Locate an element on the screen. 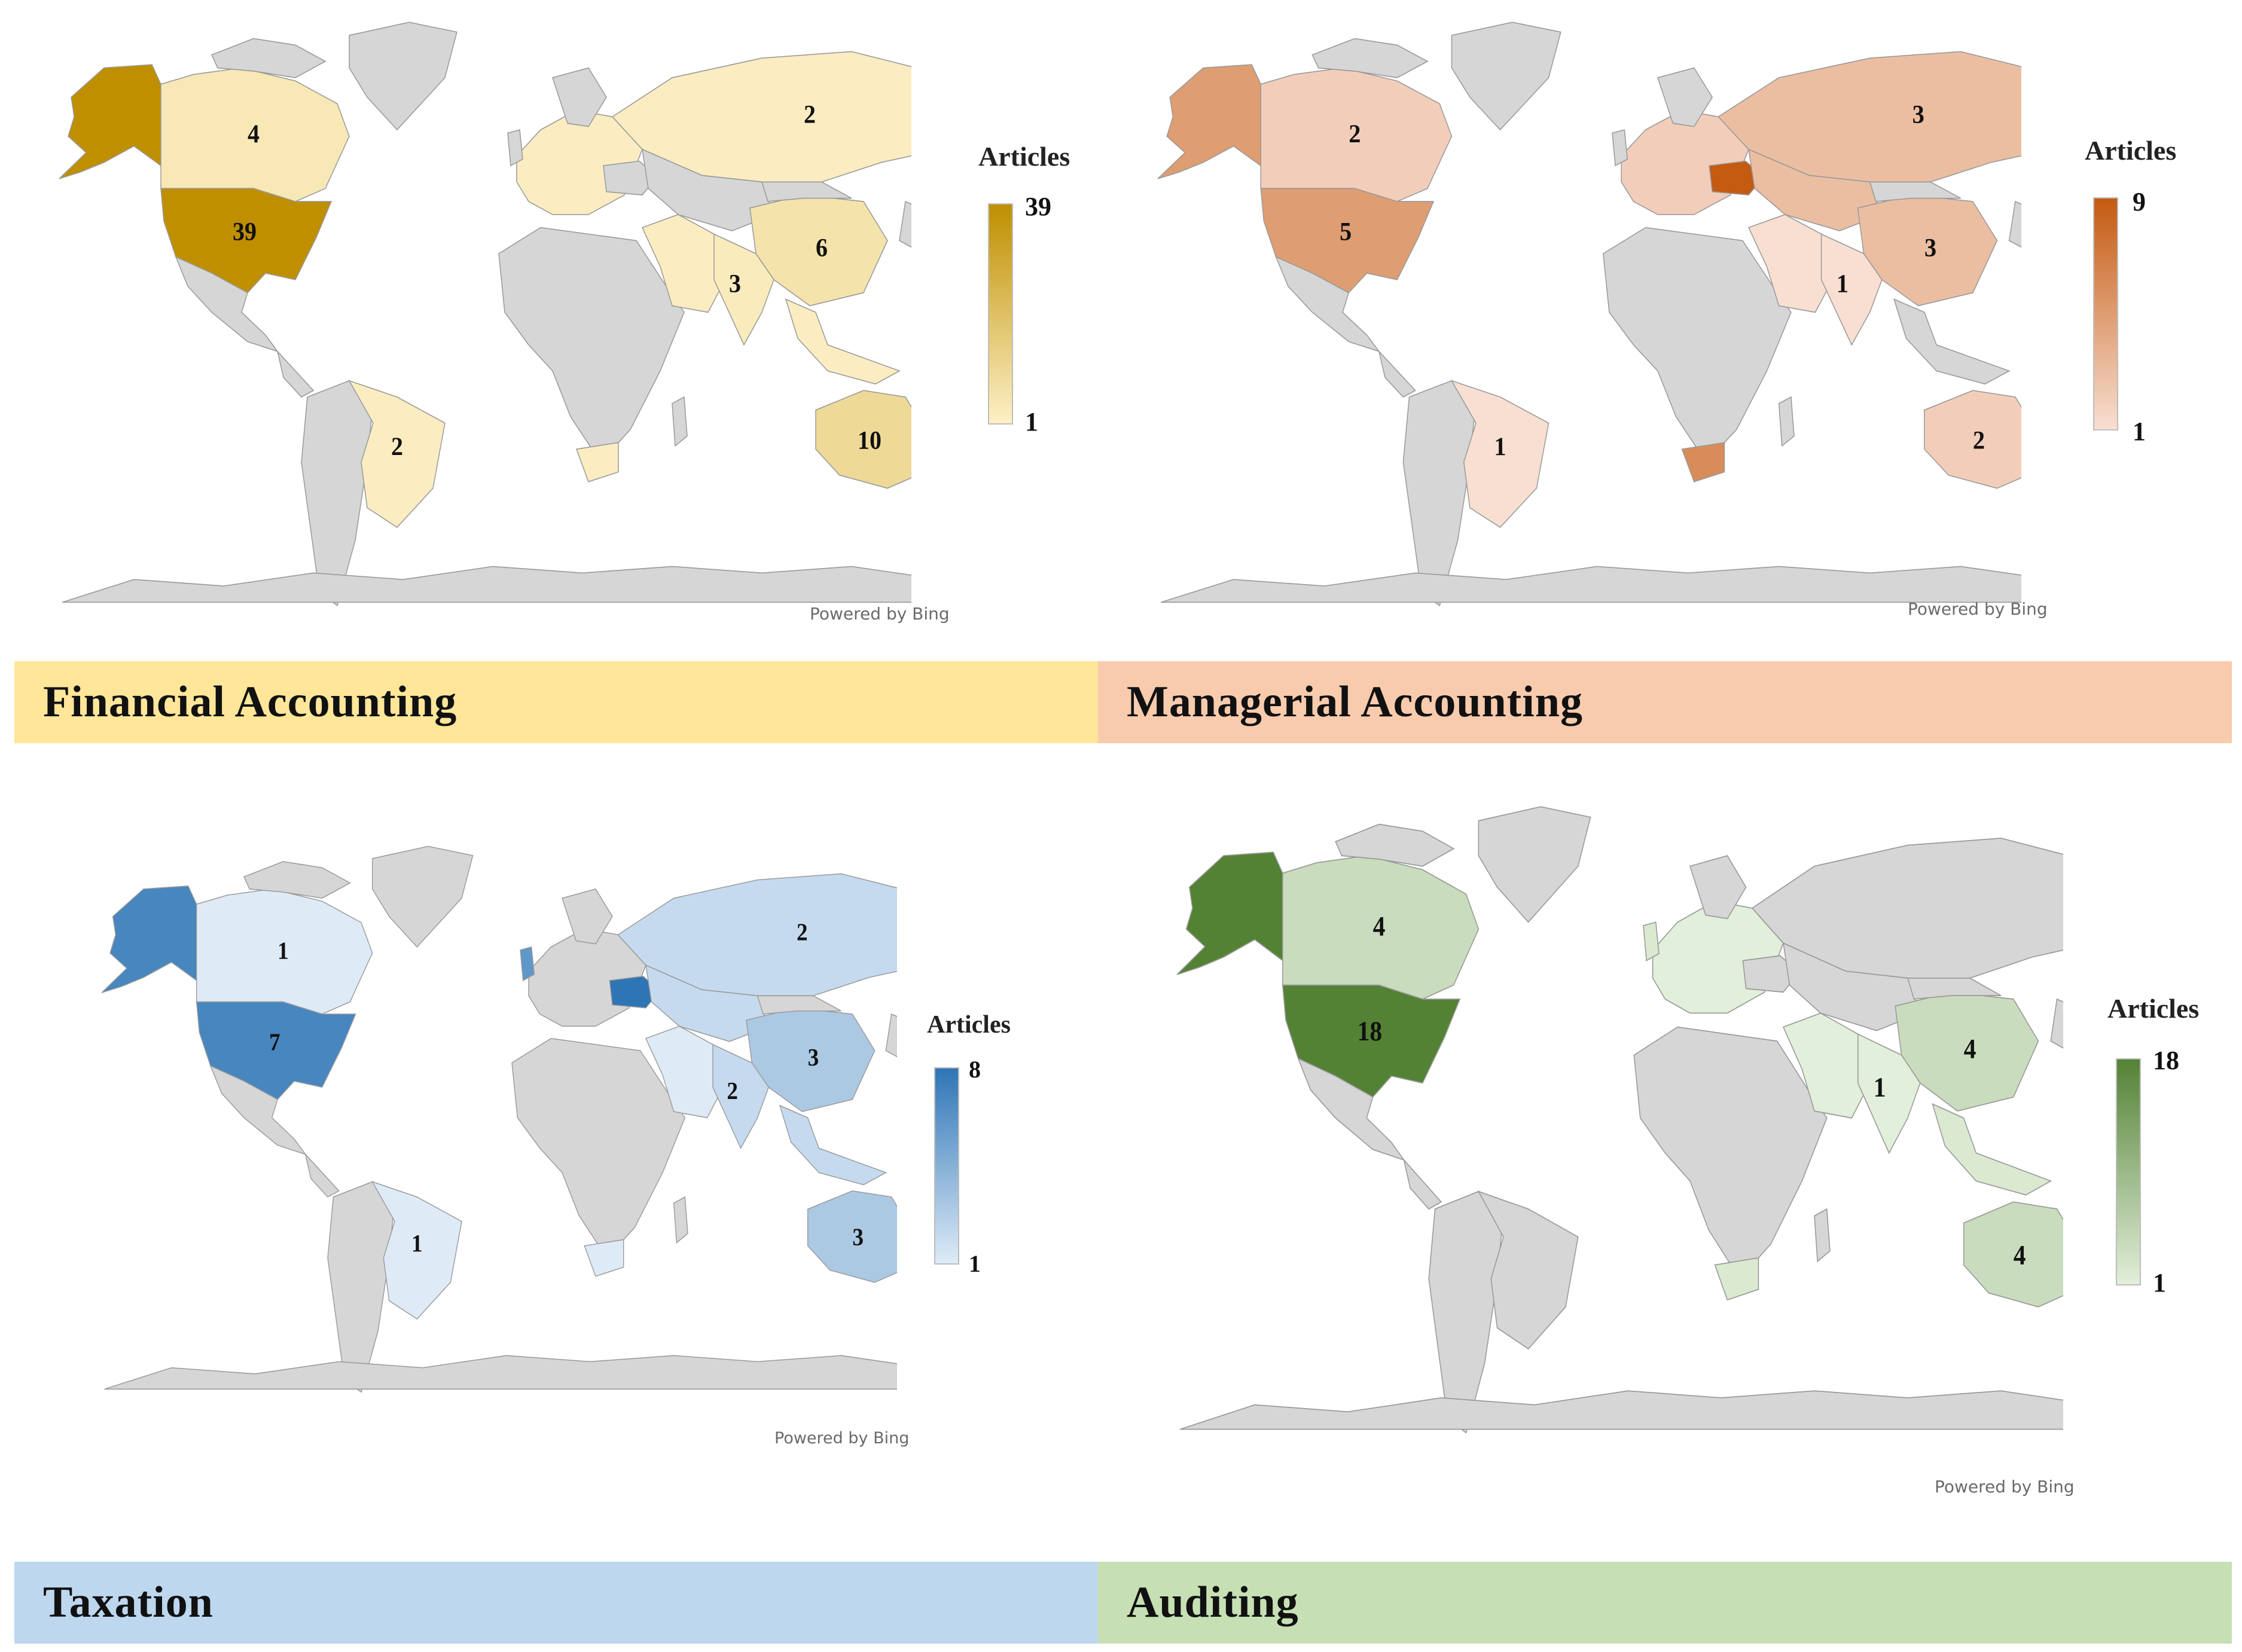  value-label-russia: 3 is located at coordinates (1918, 115).